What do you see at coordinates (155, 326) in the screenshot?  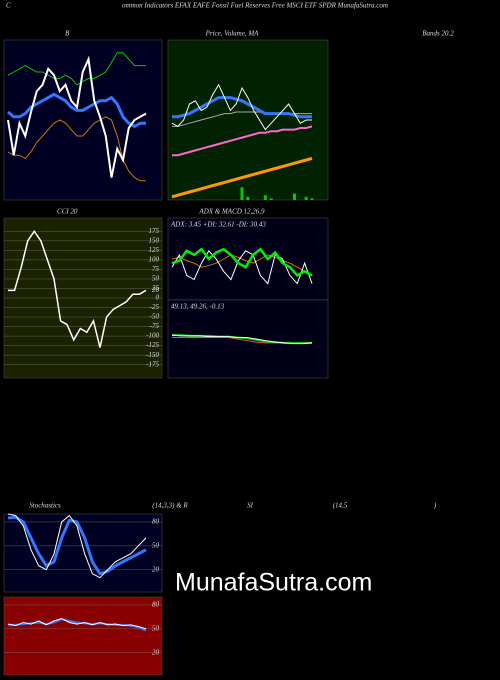 I see `y-tick-label: -75` at bounding box center [155, 326].